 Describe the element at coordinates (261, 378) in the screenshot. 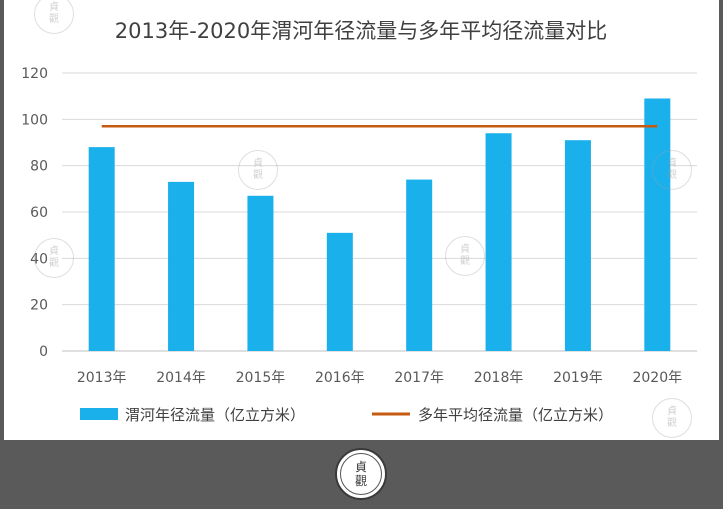

I see `x-tick-label: 2015年` at that location.